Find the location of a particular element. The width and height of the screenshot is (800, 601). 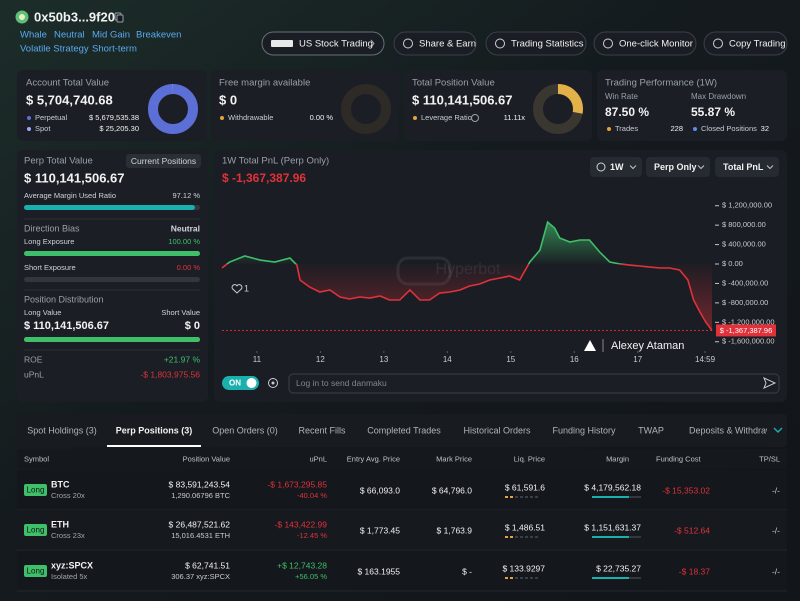

tabs-chevron is located at coordinates (778, 430).